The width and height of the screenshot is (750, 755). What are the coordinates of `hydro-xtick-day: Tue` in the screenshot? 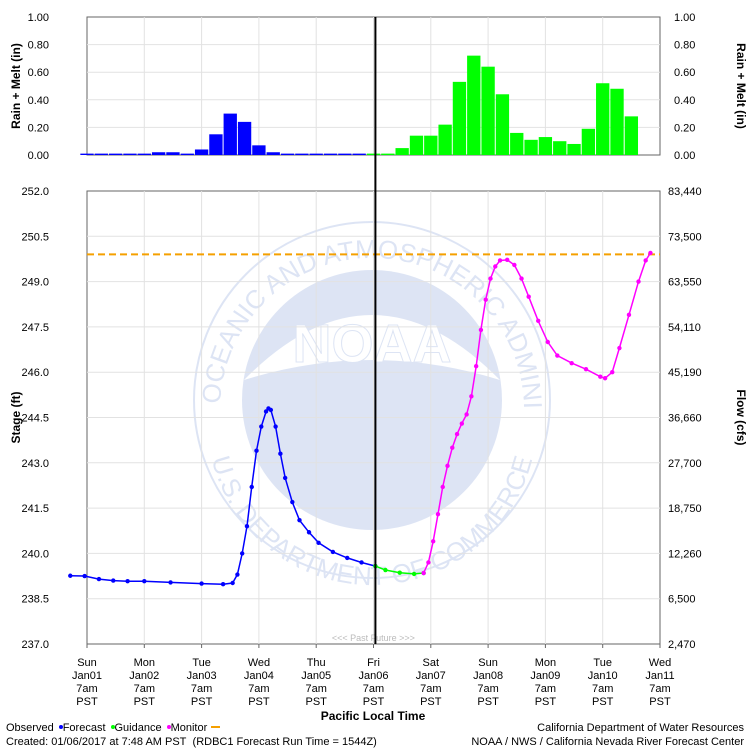 It's located at (201, 663).